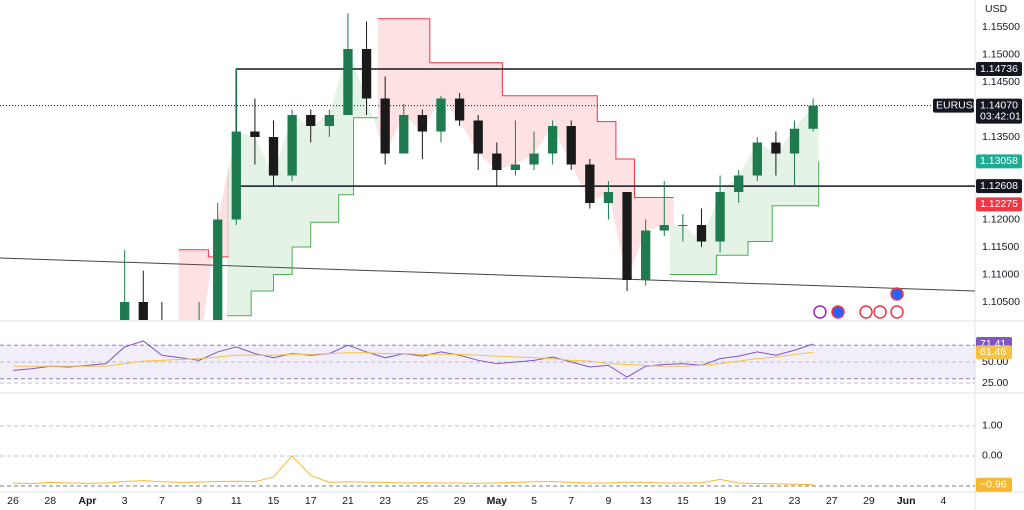 This screenshot has width=1024, height=510. Describe the element at coordinates (423, 501) in the screenshot. I see `time-tick-label: 25` at that location.